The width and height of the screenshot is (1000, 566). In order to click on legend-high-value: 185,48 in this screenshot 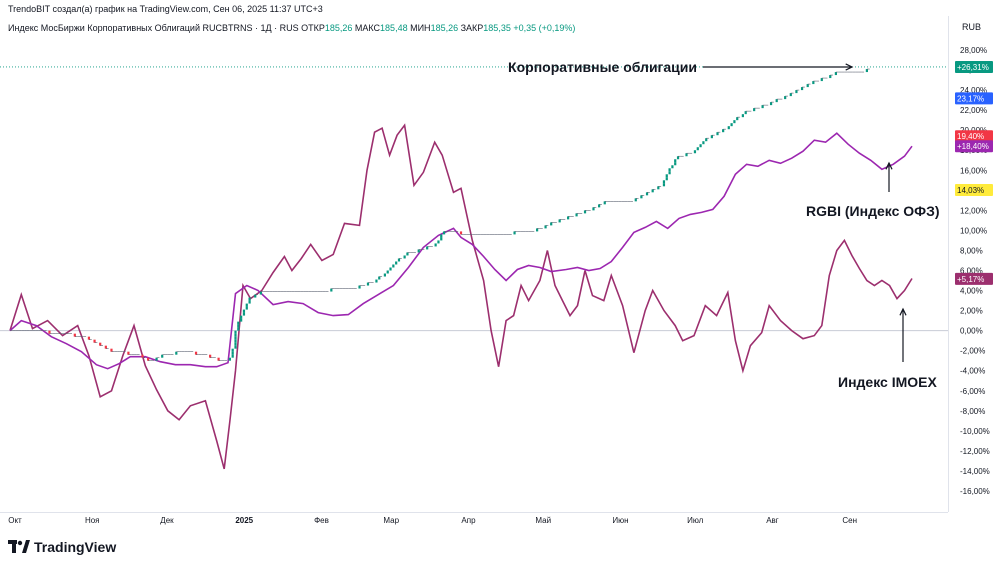, I will do `click(394, 28)`.